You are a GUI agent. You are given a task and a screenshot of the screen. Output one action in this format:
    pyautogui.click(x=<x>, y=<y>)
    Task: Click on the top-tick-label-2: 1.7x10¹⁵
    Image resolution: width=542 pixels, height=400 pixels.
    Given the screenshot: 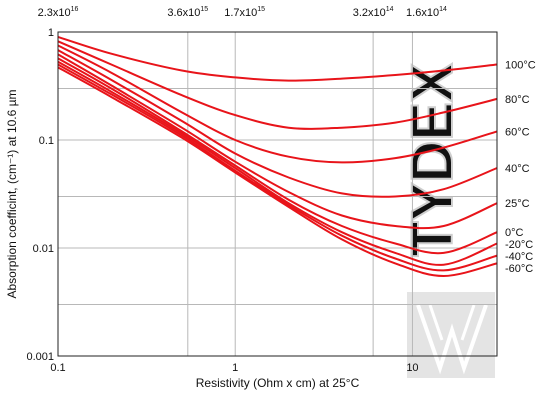 What is the action you would take?
    pyautogui.click(x=244, y=12)
    